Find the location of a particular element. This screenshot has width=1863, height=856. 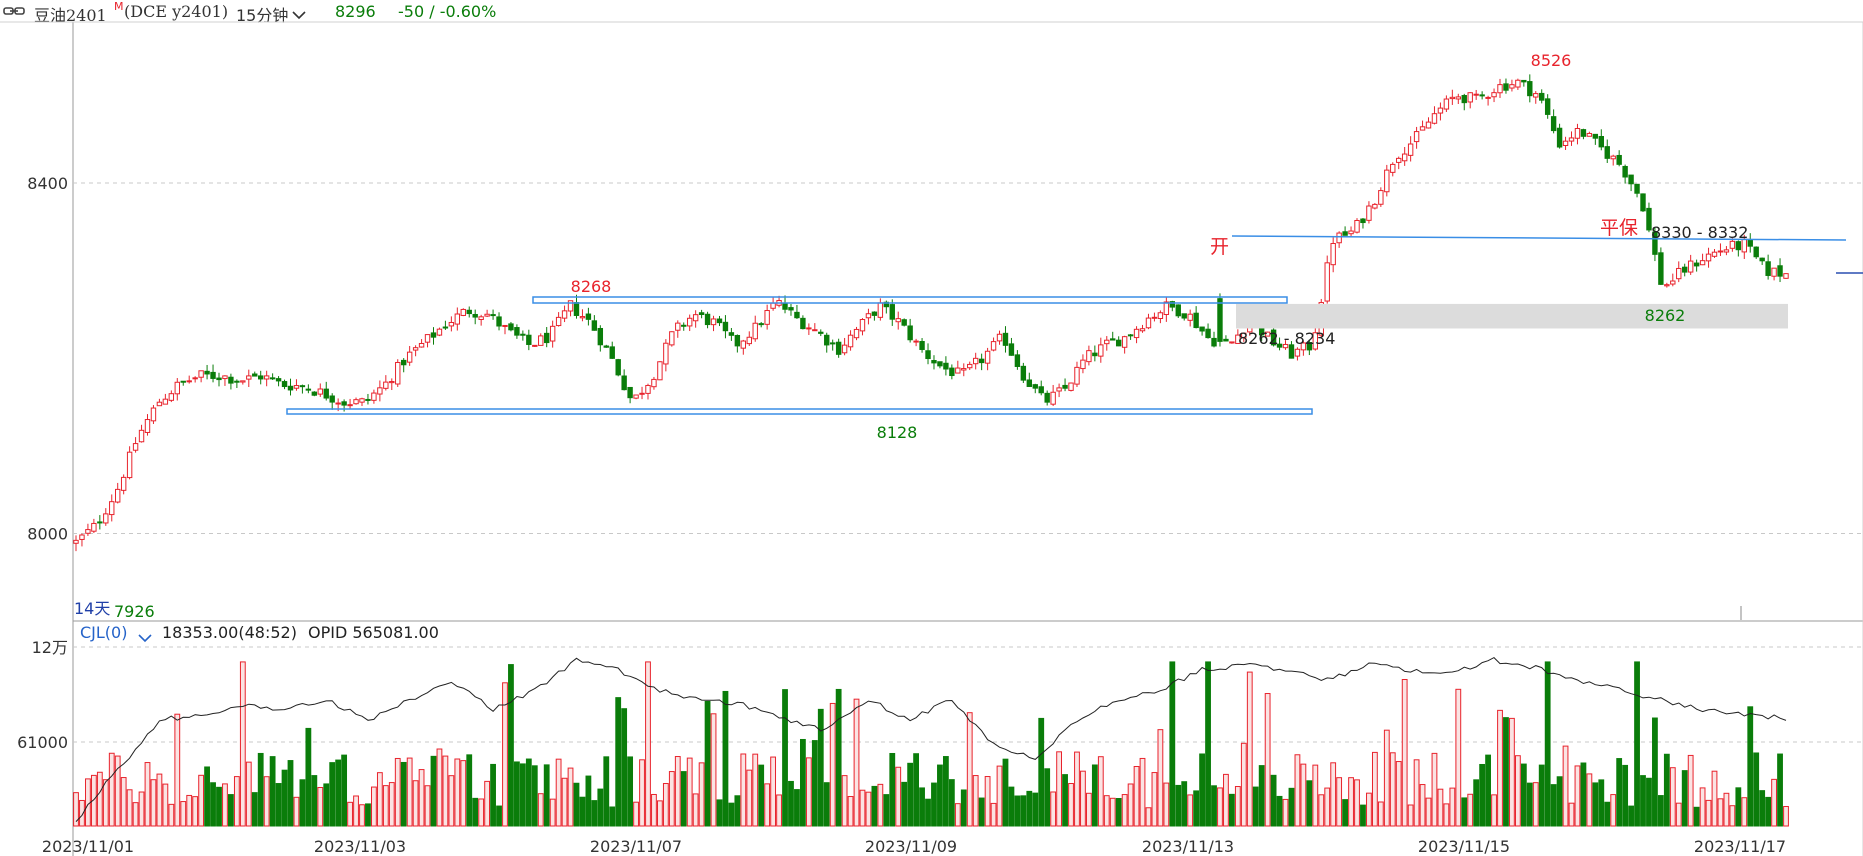

volume-tick-label: 61000 is located at coordinates (42, 742).